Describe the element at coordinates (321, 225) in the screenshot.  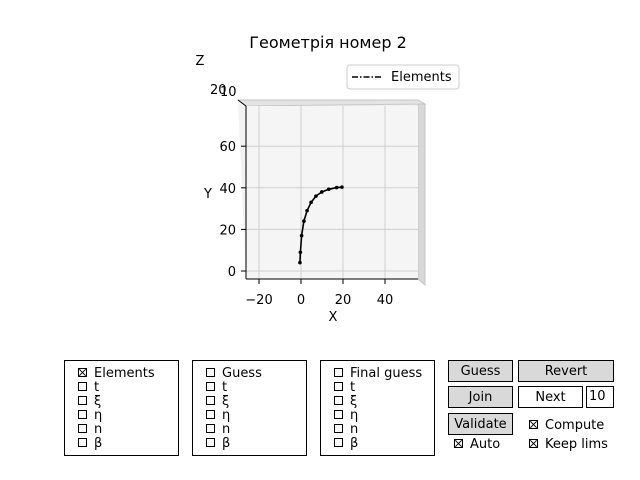
I see `series-elements` at that location.